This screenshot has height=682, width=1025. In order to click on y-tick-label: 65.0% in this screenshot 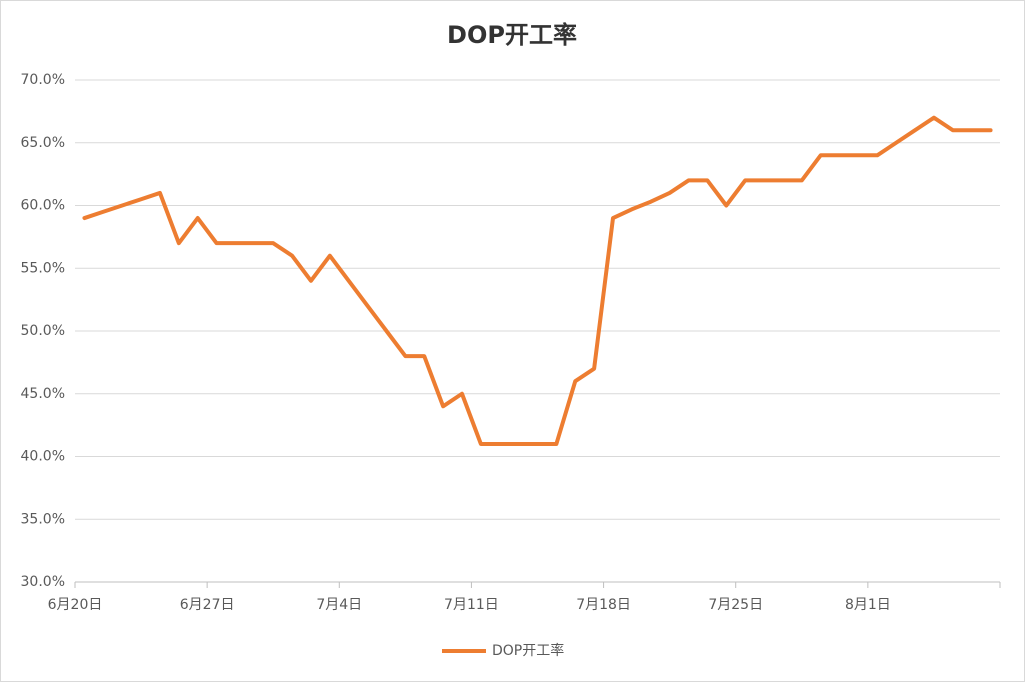, I will do `click(43, 143)`.